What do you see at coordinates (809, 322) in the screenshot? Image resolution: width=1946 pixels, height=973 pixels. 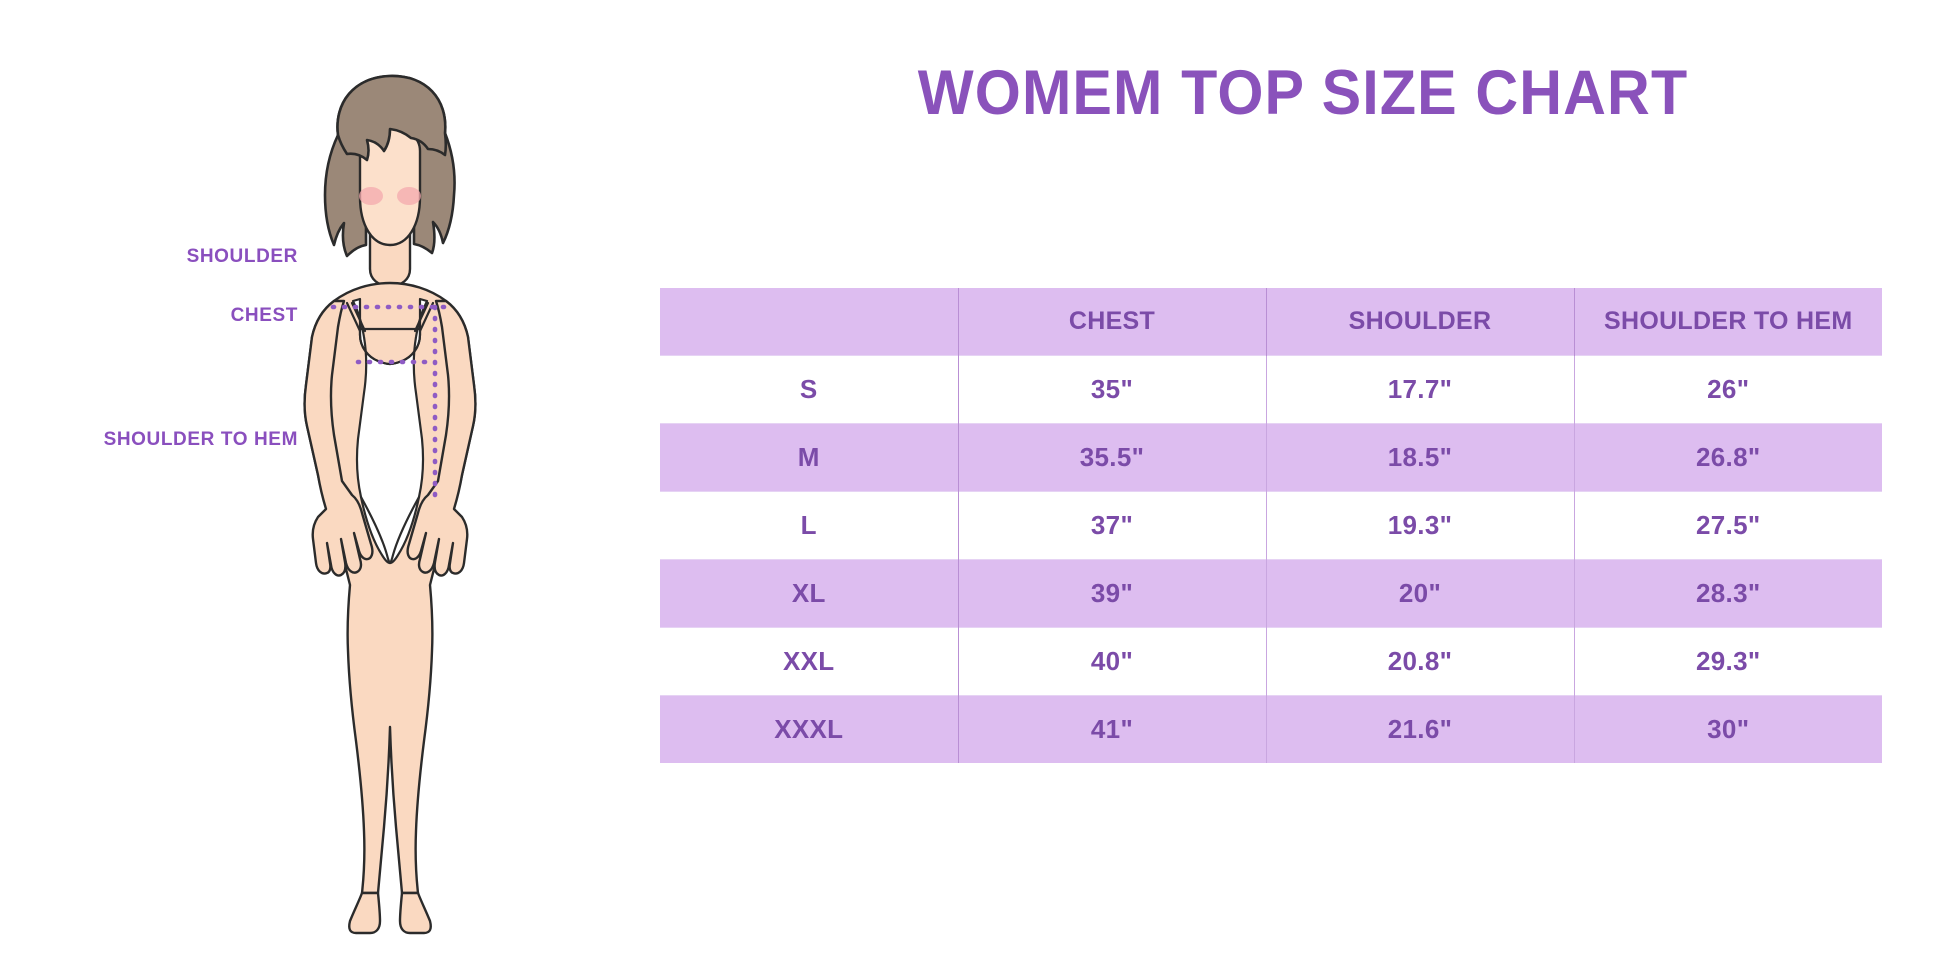 I see `column-header-size` at bounding box center [809, 322].